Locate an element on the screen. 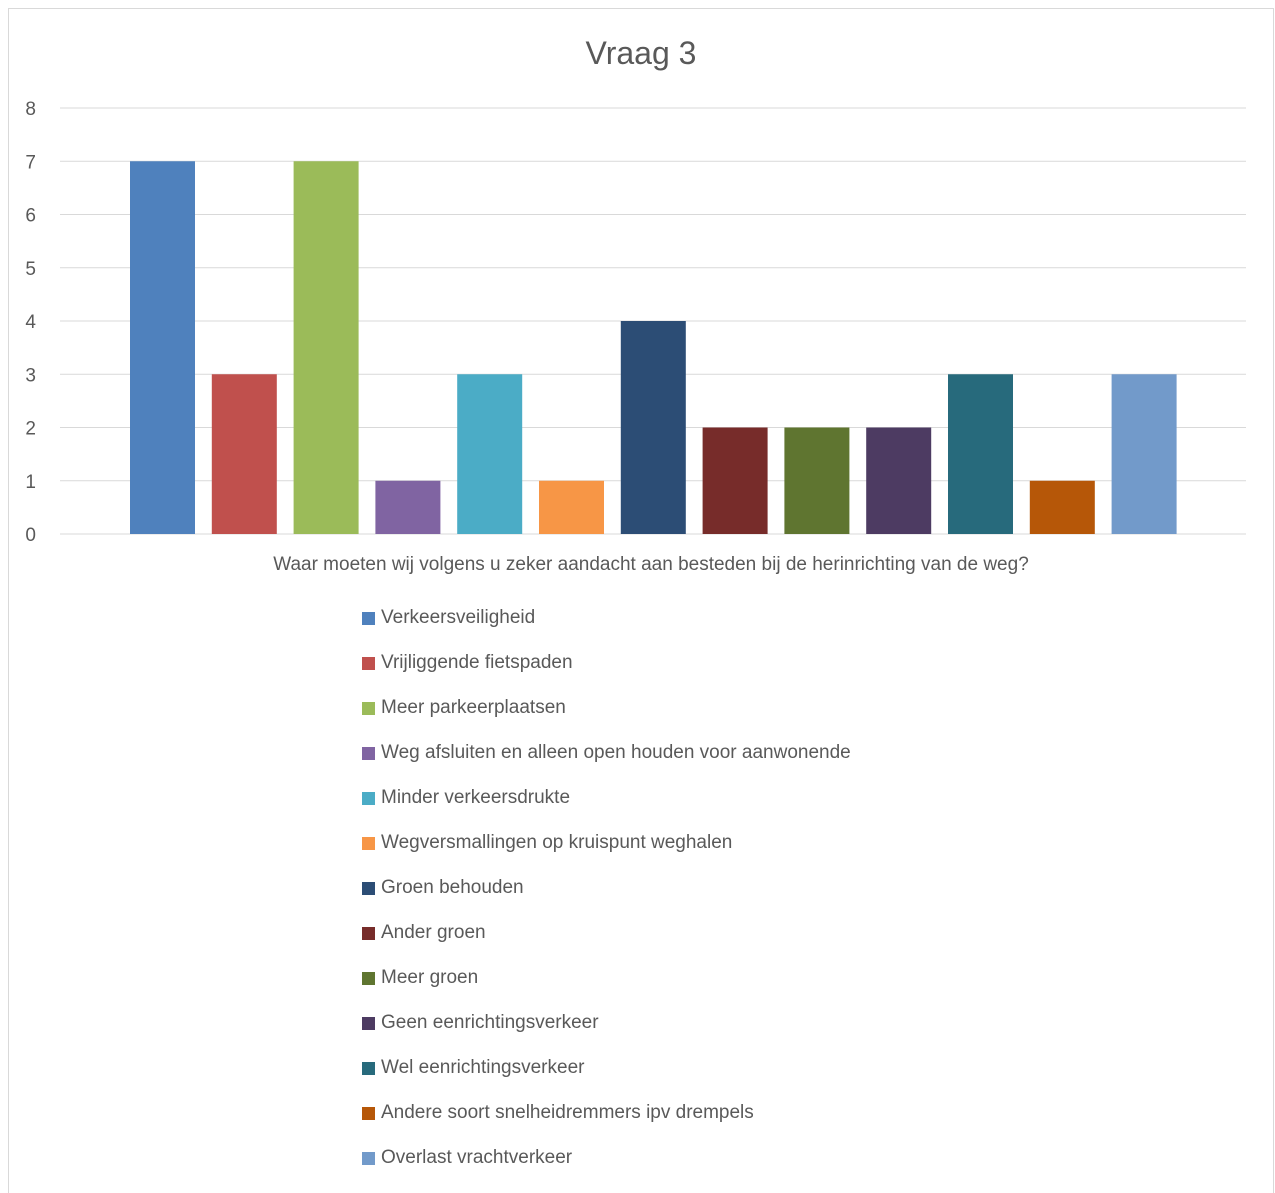 This screenshot has height=1193, width=1275. y-tick-label: 2 is located at coordinates (30, 429).